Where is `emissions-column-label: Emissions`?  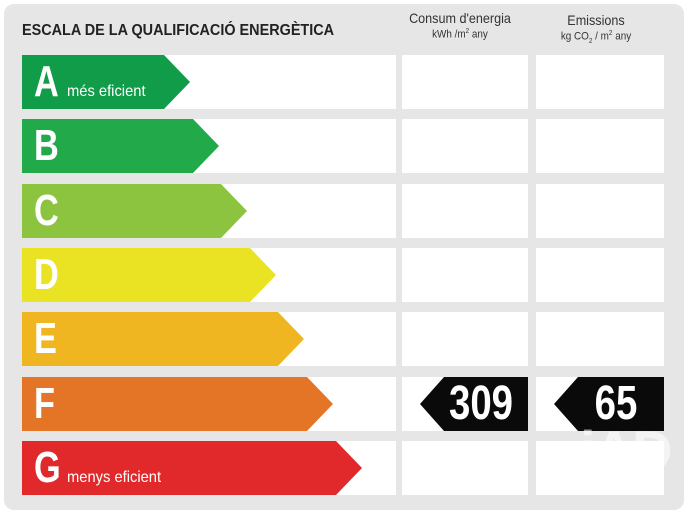
emissions-column-label: Emissions is located at coordinates (596, 20).